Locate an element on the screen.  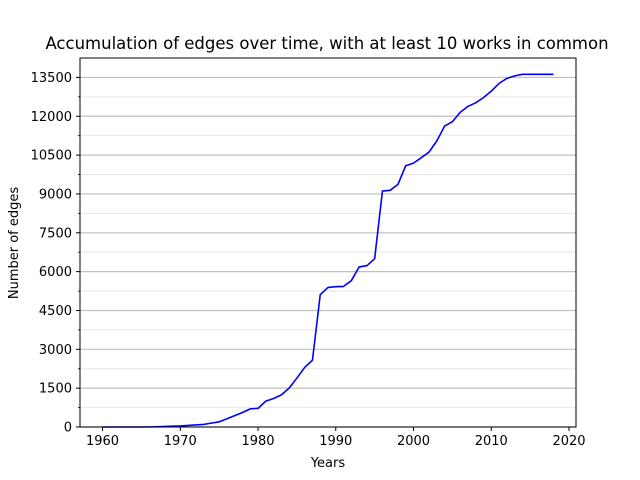
x-tick-label: 1970 is located at coordinates (180, 441).